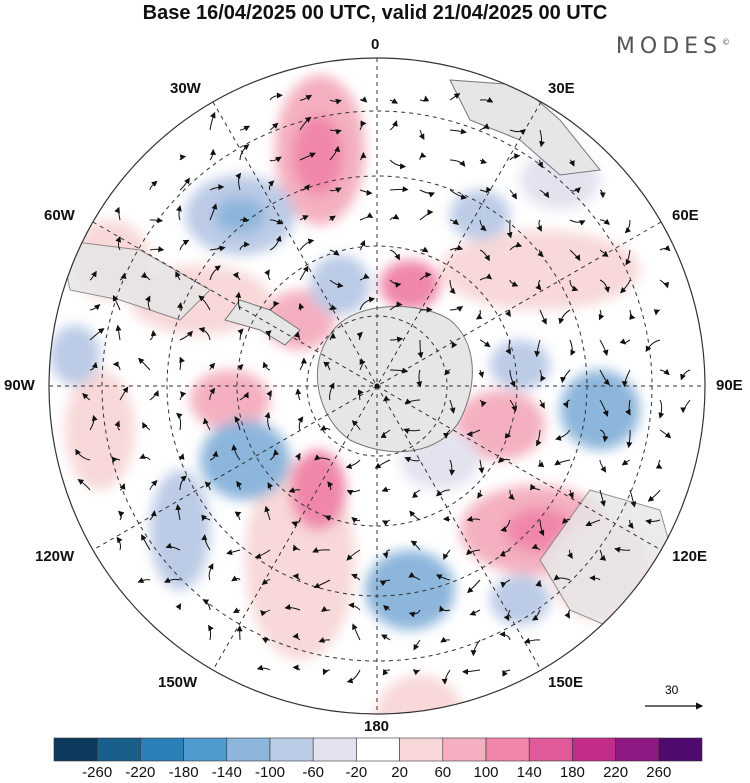 Image resolution: width=750 pixels, height=783 pixels. Describe the element at coordinates (561, 88) in the screenshot. I see `longitude-label: 30E` at that location.